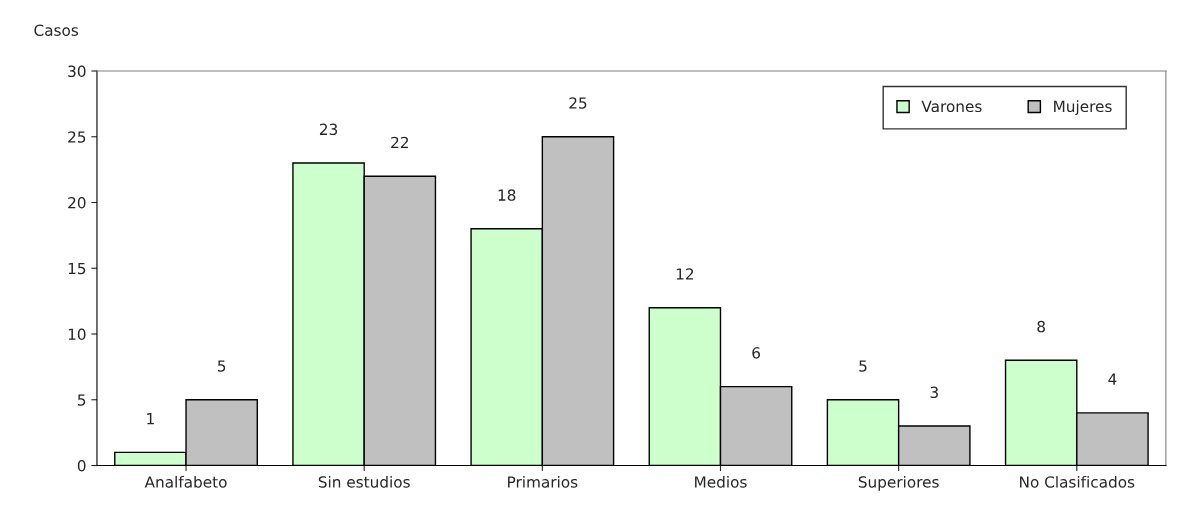  Describe the element at coordinates (185, 481) in the screenshot. I see `x-tick-label: Analfabeto` at that location.